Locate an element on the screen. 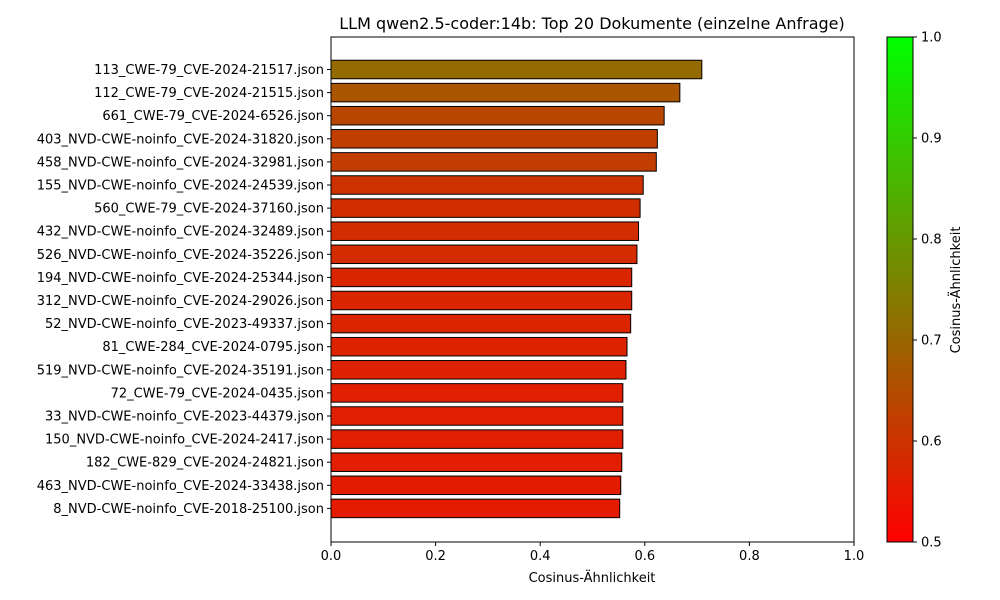  x-tick-label: 0.2 is located at coordinates (435, 556).